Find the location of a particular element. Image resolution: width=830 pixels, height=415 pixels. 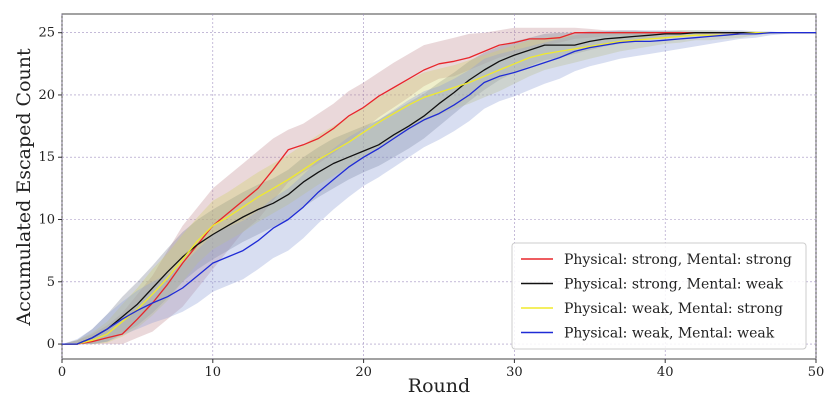

x-tick-label: 20 is located at coordinates (363, 372).